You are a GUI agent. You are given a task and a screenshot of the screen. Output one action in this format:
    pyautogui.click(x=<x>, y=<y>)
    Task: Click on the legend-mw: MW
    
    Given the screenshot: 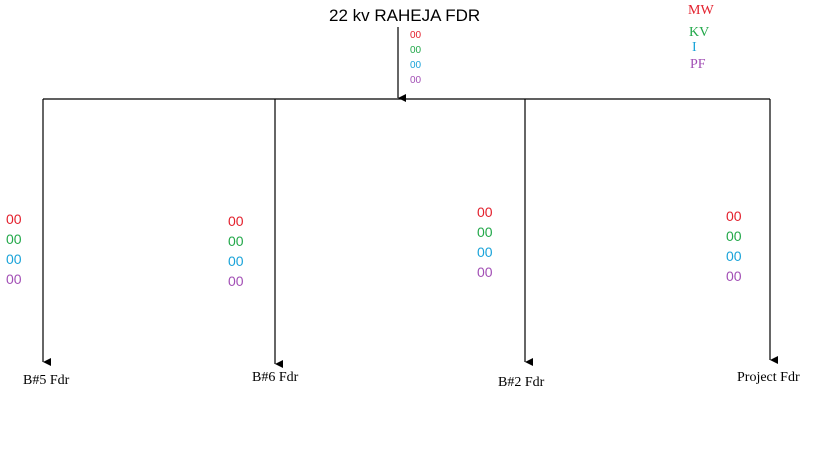 What is the action you would take?
    pyautogui.click(x=701, y=10)
    